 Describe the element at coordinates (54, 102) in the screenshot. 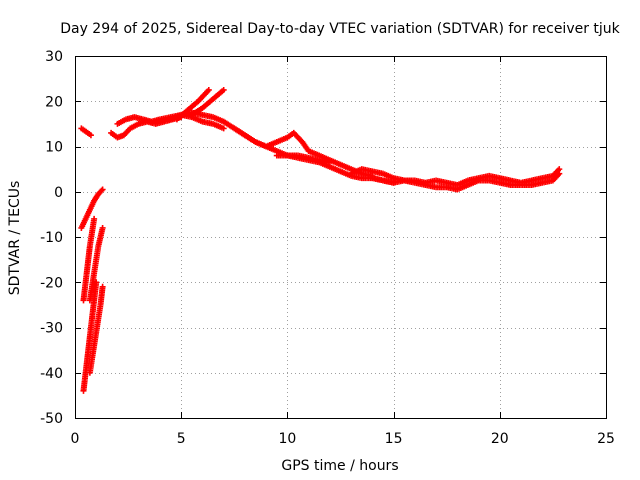

I see `y-tick-label: 20` at that location.